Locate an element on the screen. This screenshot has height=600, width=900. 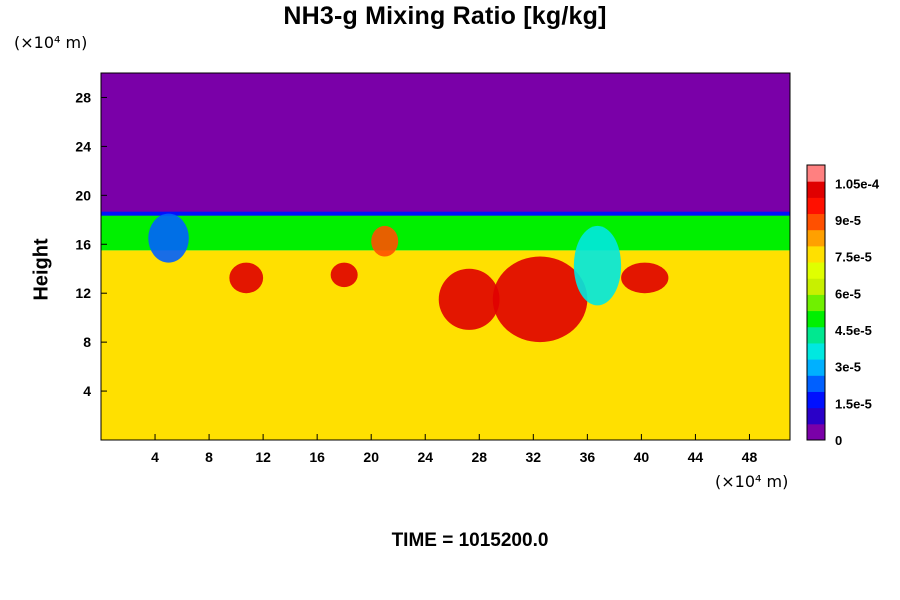
y-tick-label: 12 is located at coordinates (83, 293).